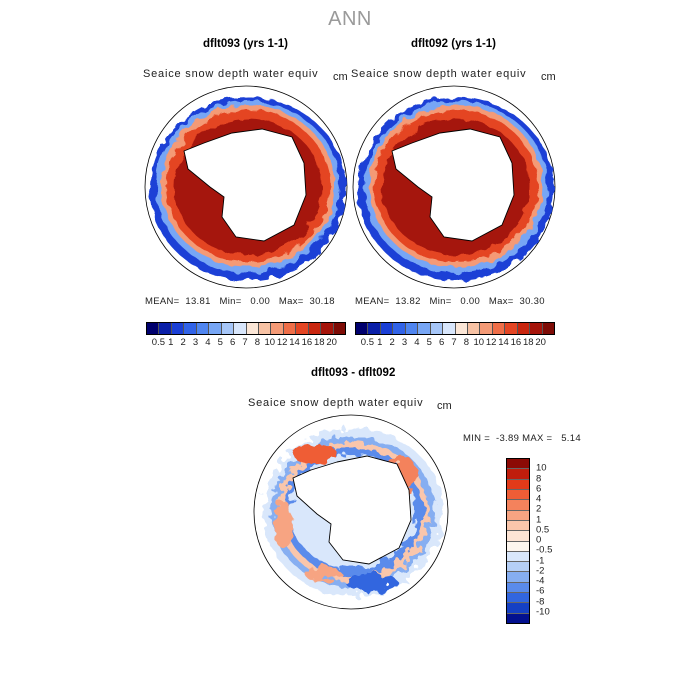 This screenshot has width=700, height=700. What do you see at coordinates (350, 19) in the screenshot?
I see `main-title: ANN` at bounding box center [350, 19].